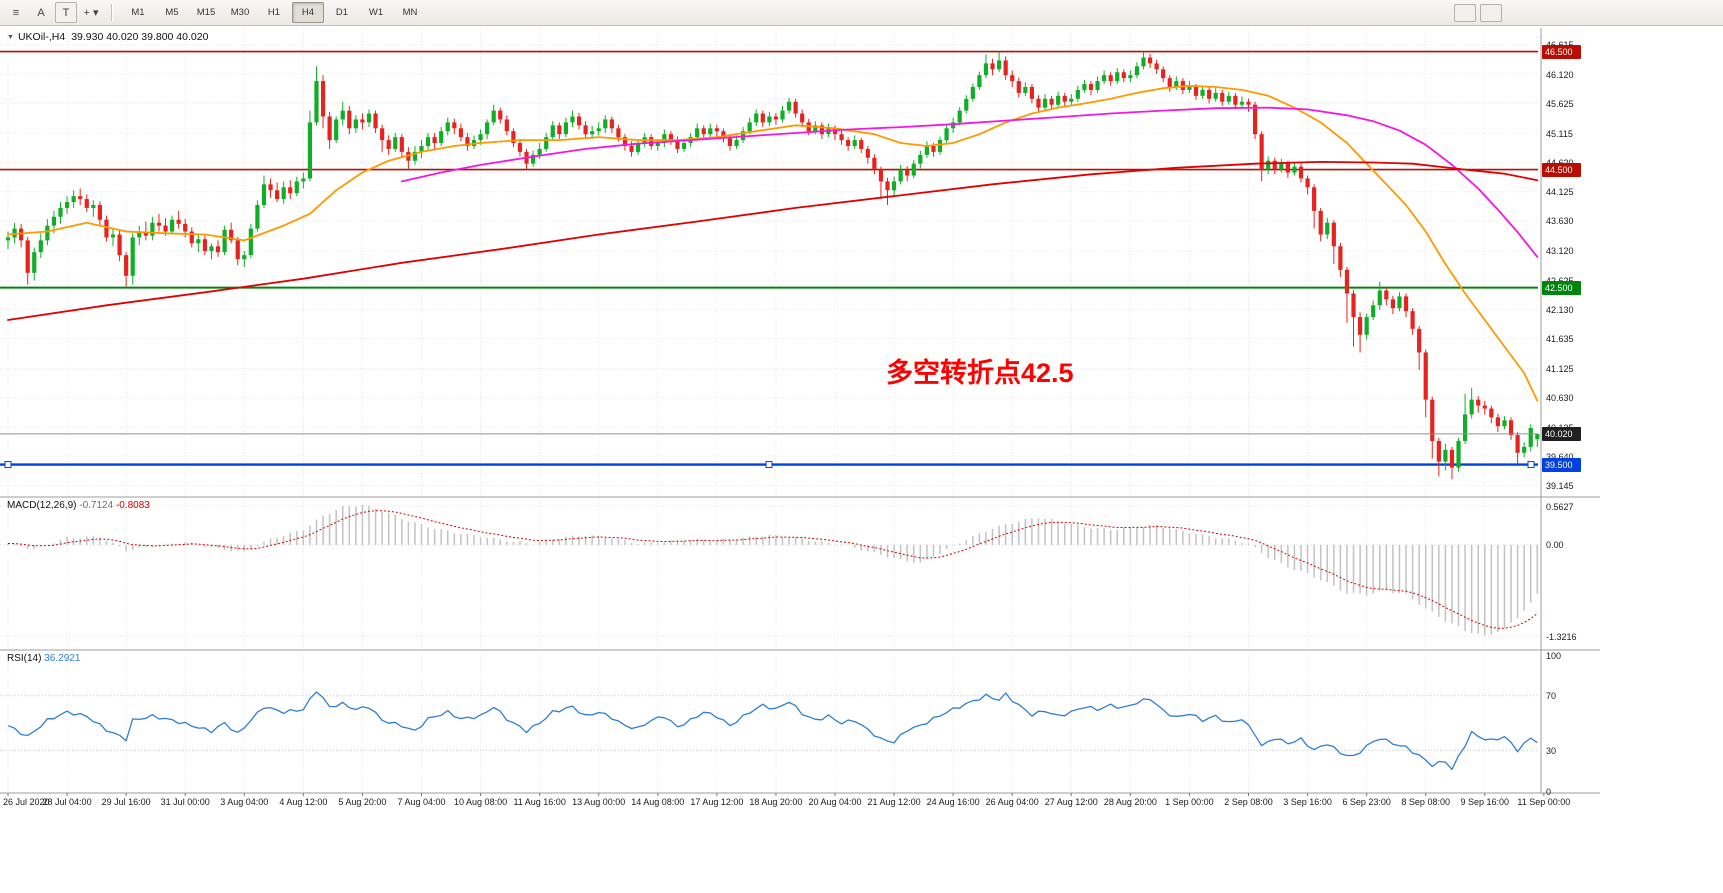  I want to click on price-badge: 39.500, so click(1561, 464).